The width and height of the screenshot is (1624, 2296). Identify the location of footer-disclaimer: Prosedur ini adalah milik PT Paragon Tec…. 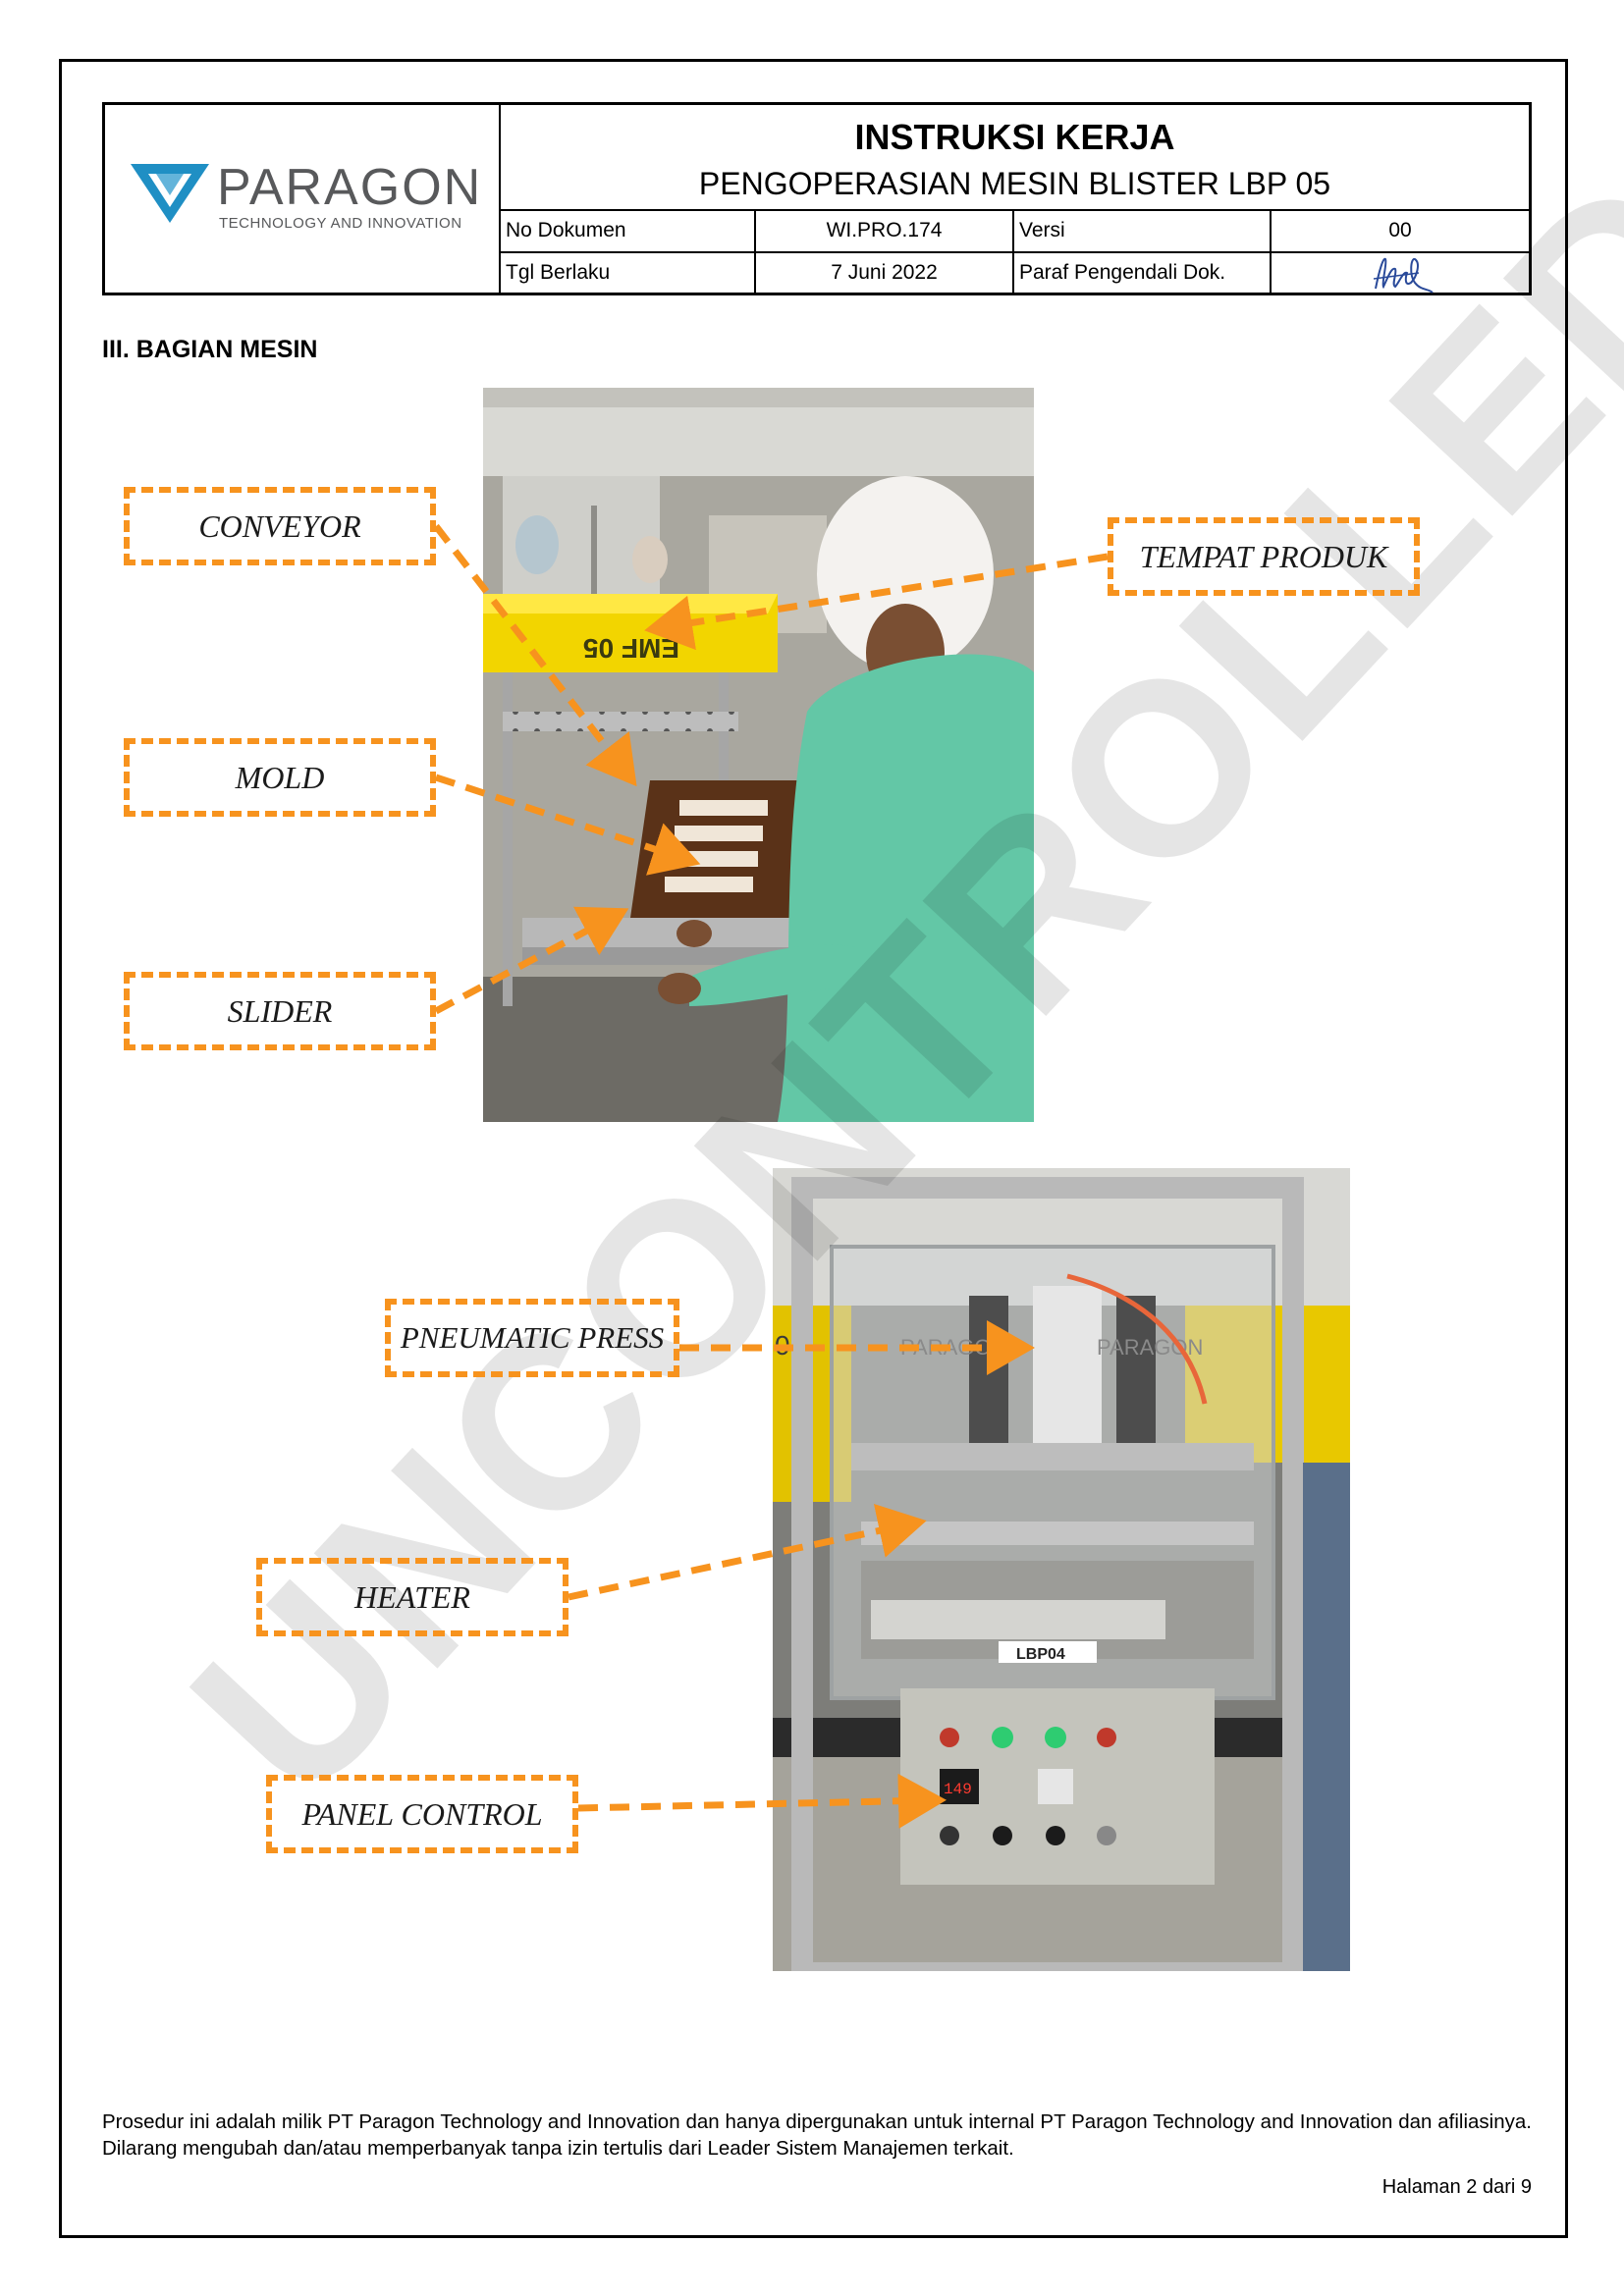
(817, 2135).